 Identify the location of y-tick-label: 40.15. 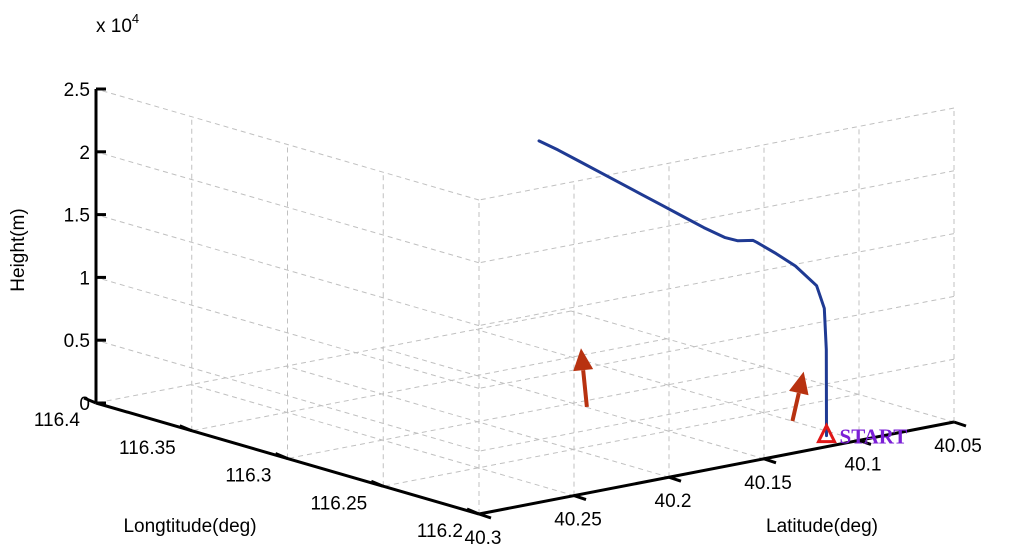
(768, 483).